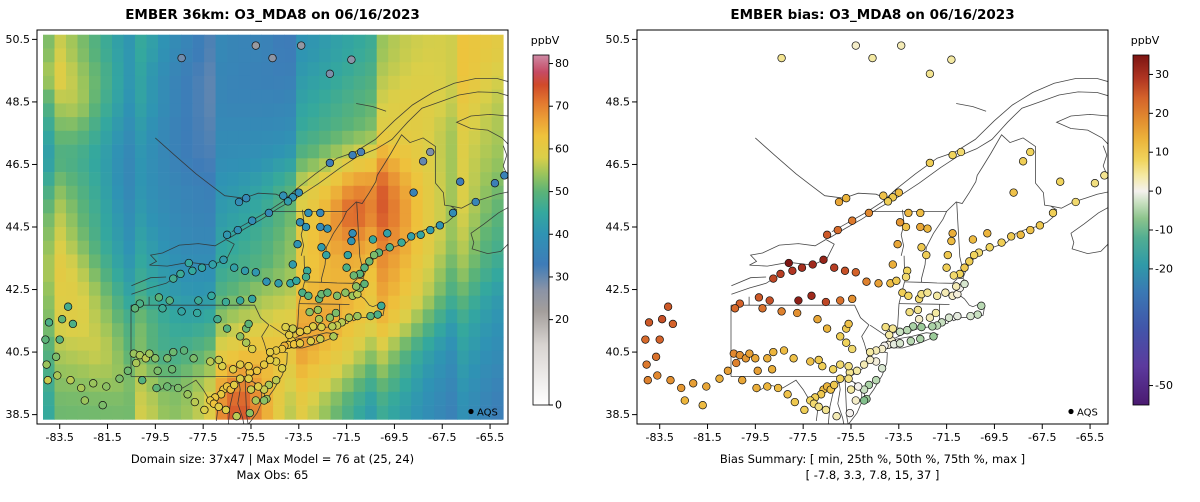 This screenshot has width=1200, height=502. I want to click on y-tick-label: 46.5, so click(618, 164).